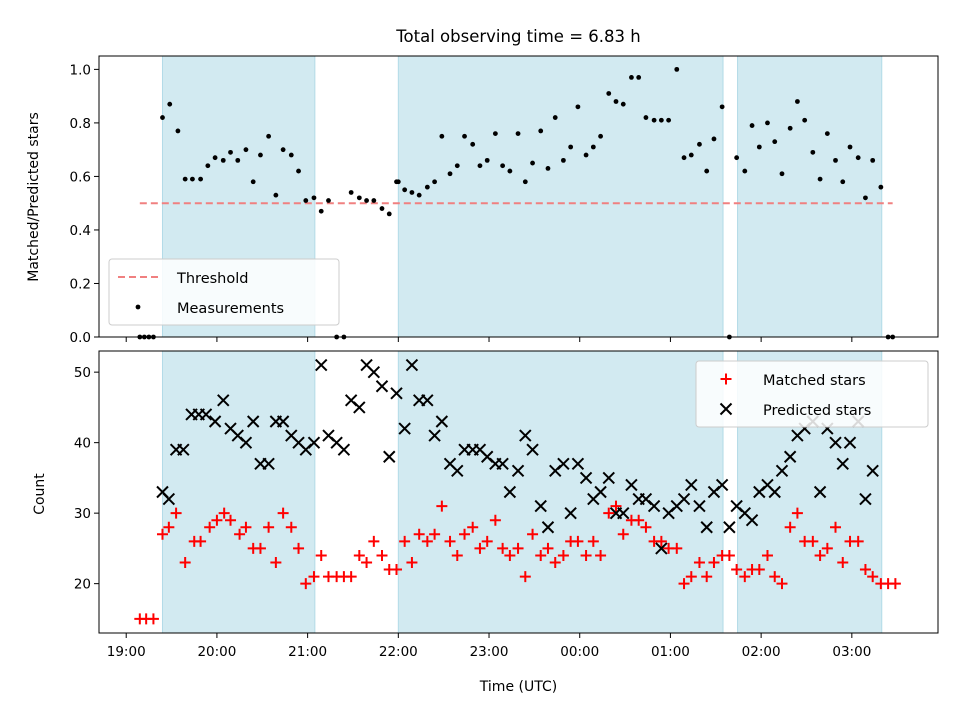  What do you see at coordinates (518, 687) in the screenshot?
I see `x-axis-label: Time (UTC)` at bounding box center [518, 687].